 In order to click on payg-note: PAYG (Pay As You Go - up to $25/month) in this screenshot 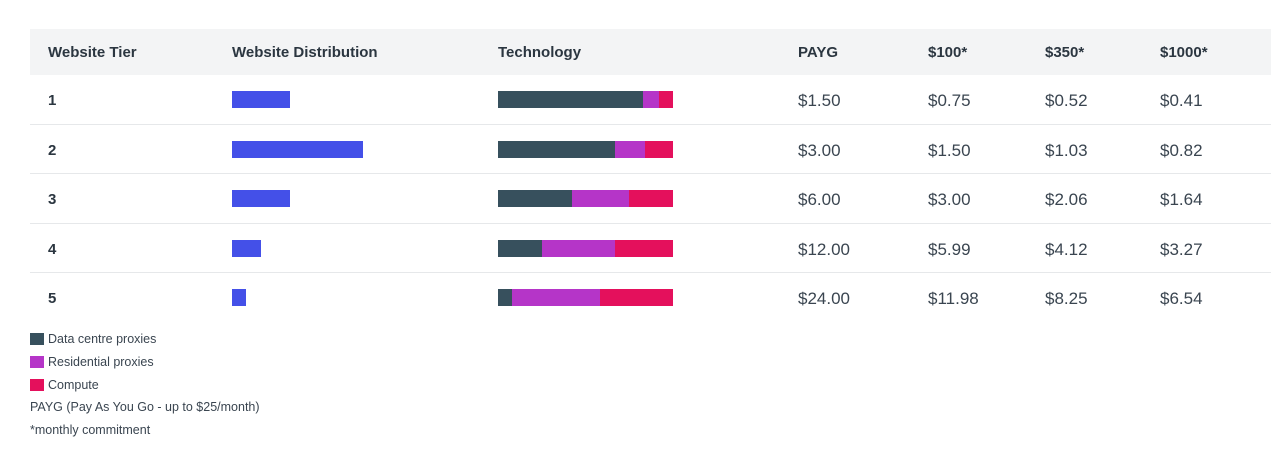, I will do `click(145, 407)`.